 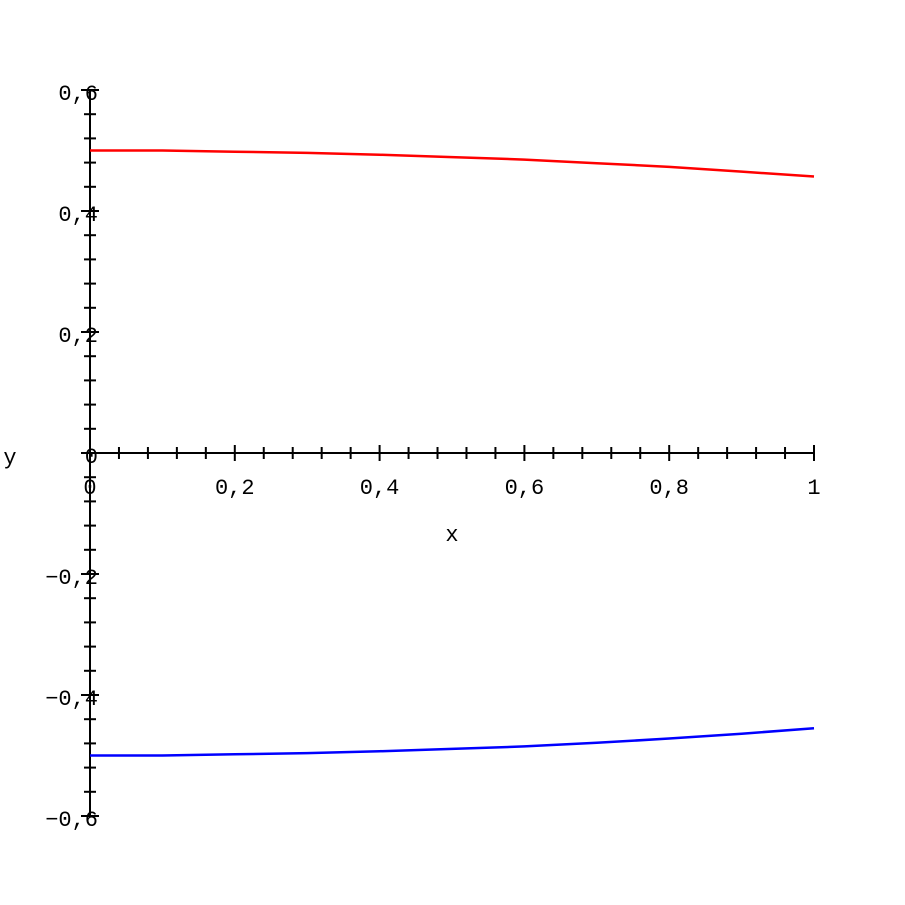 What do you see at coordinates (78, 215) in the screenshot?
I see `y-tick-label: 0,4` at bounding box center [78, 215].